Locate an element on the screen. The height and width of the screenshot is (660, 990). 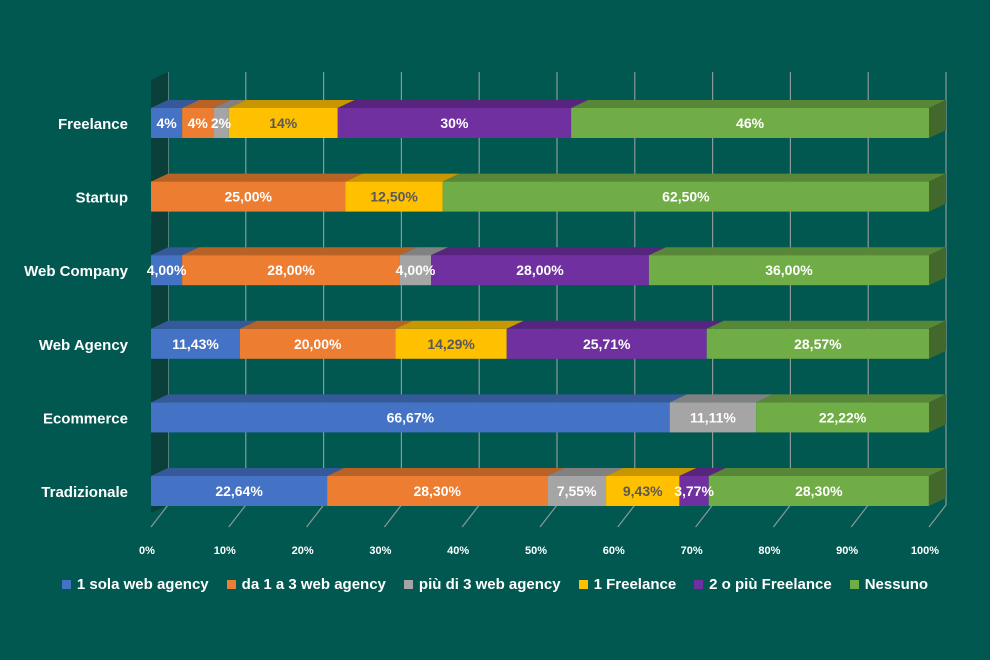
category-label: Tradizionale is located at coordinates (84, 492).